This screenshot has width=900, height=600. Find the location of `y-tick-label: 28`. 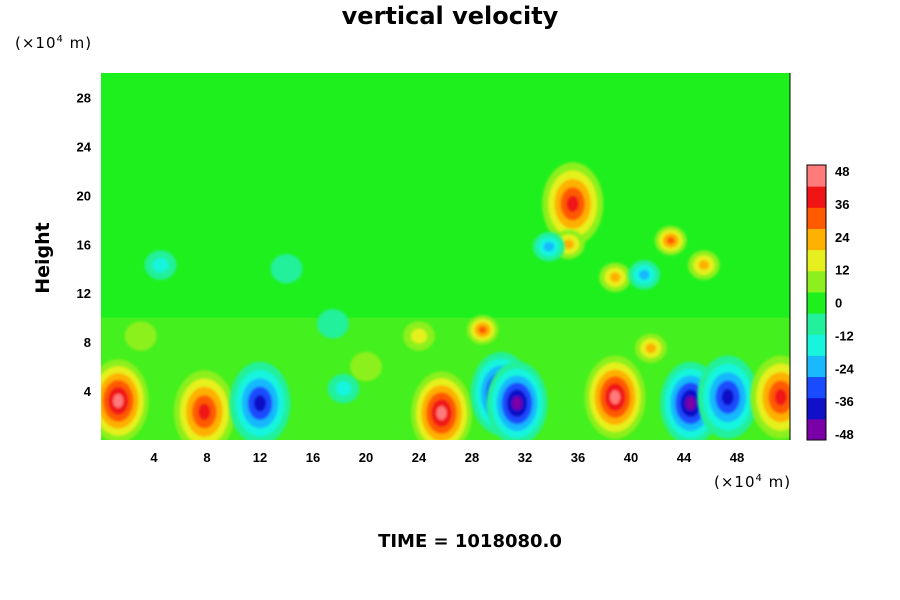

y-tick-label: 28 is located at coordinates (84, 97).